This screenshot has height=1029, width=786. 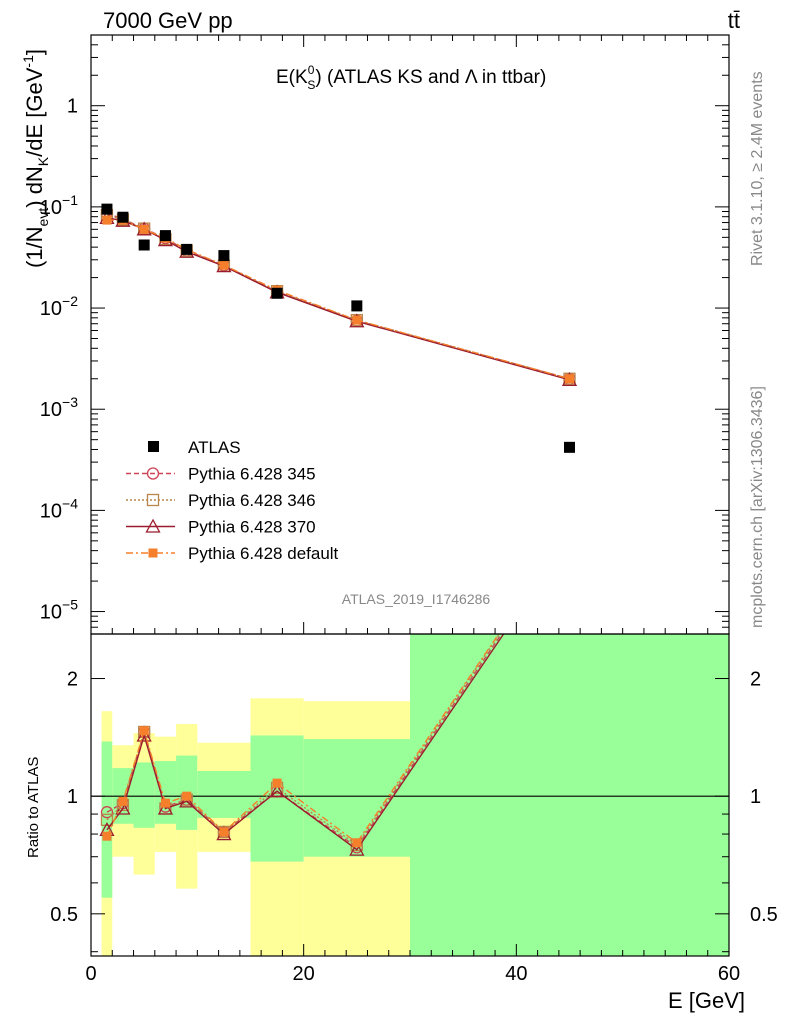 I want to click on main-ytick-label: 10⁻⁵, so click(x=59, y=610).